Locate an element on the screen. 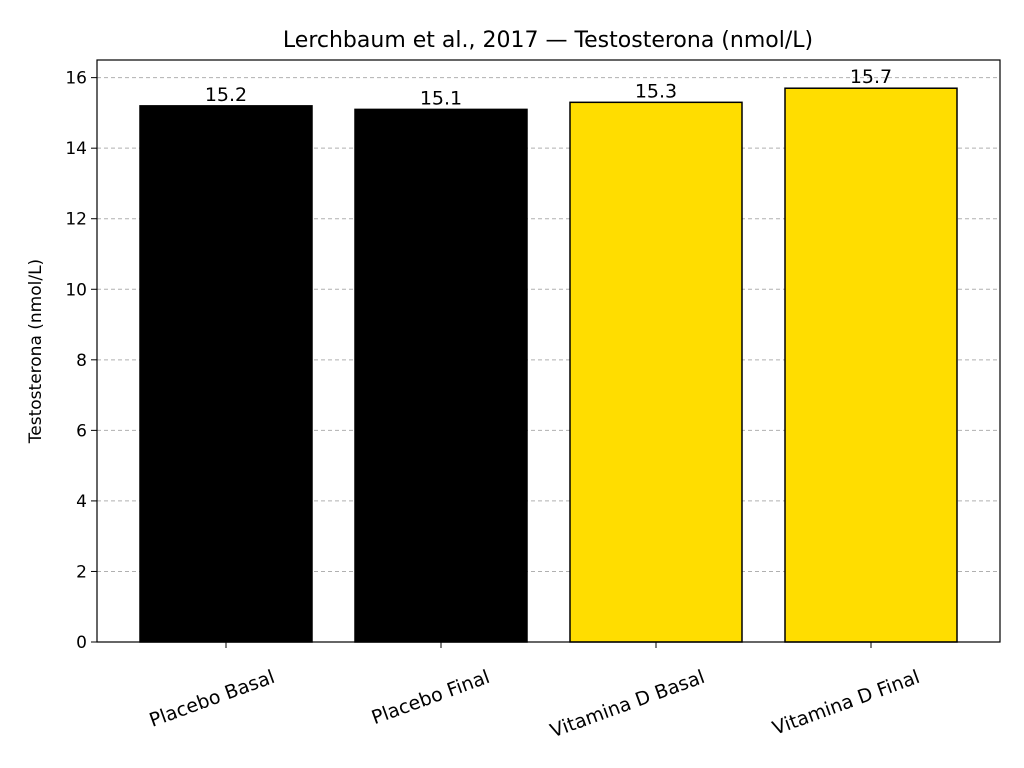  data-label: 15.1 is located at coordinates (441, 98).